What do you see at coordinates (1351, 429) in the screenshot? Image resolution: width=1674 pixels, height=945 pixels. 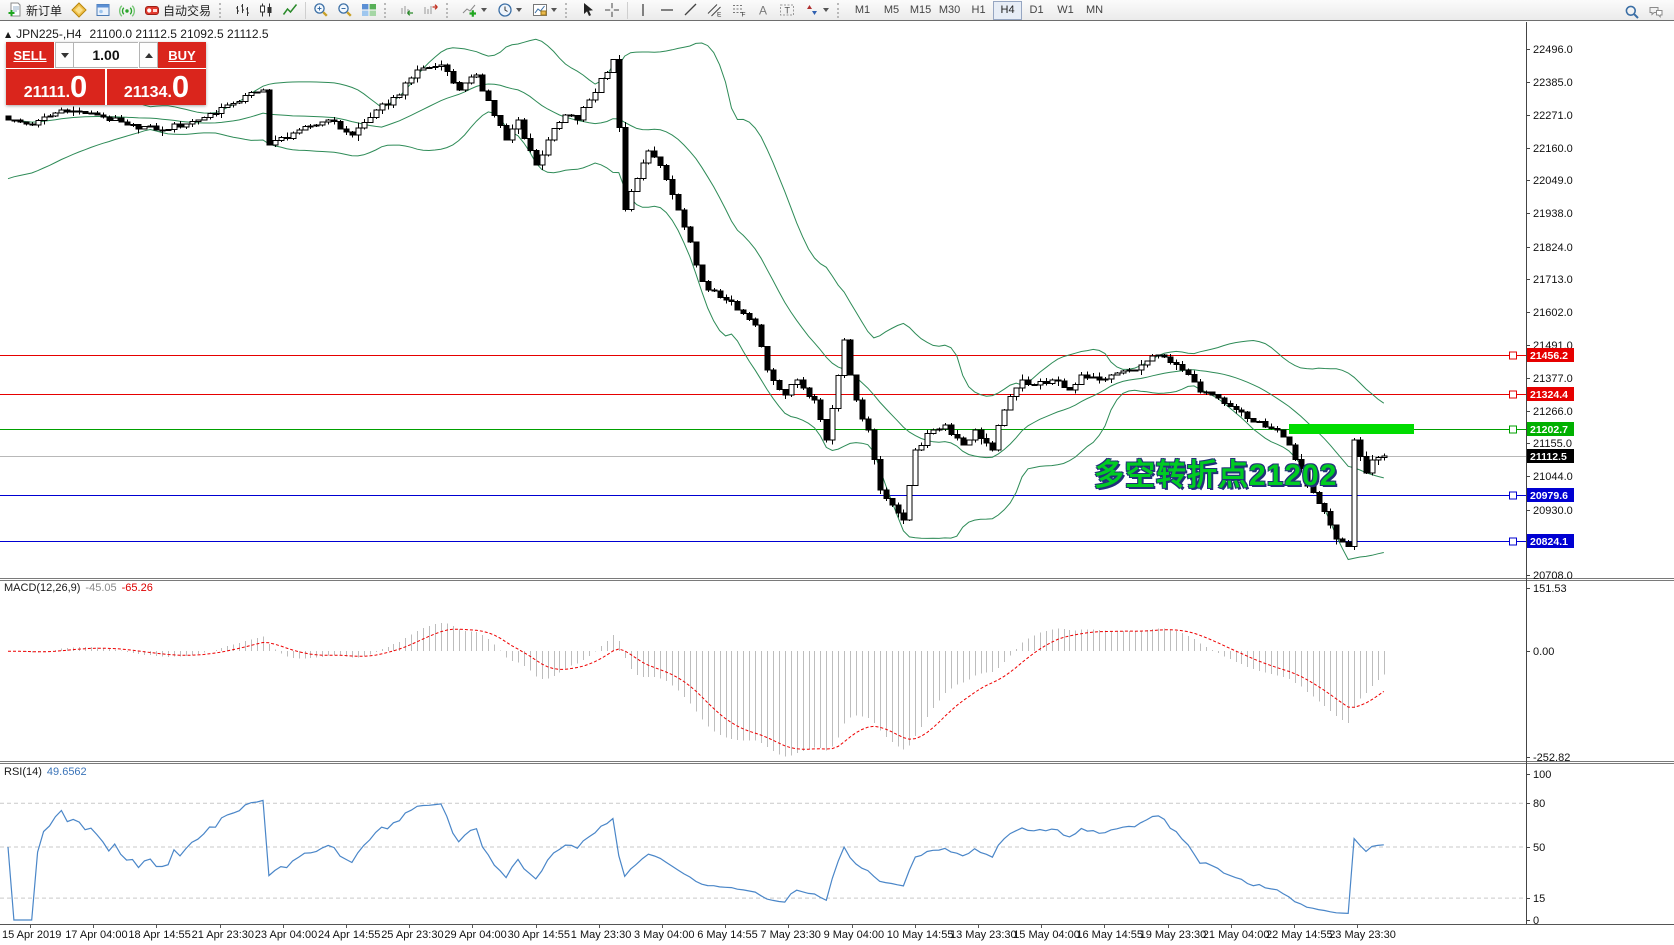 I see `trend-segment-object` at bounding box center [1351, 429].